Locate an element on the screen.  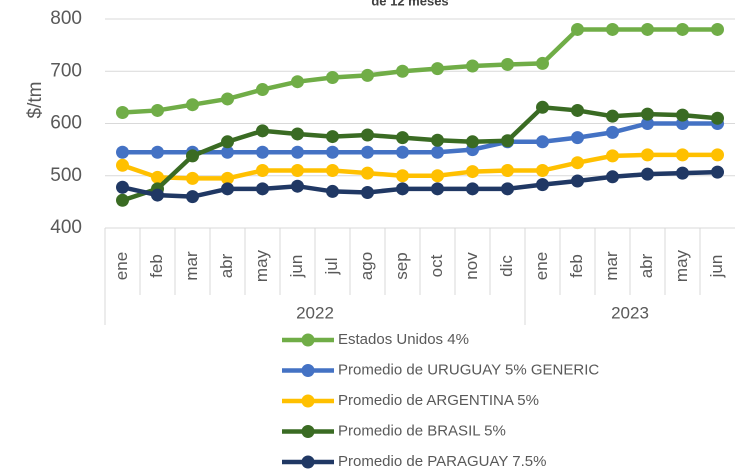
x-tick-label: ago is located at coordinates (366, 266).